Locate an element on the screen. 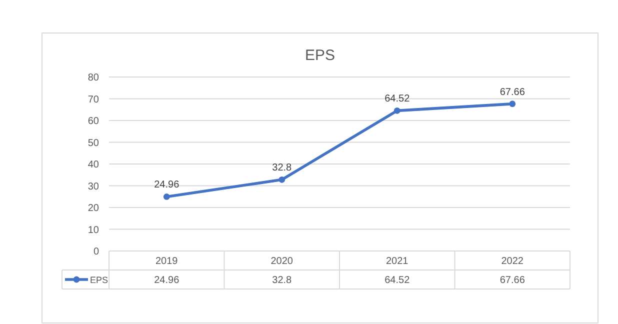  data-label: 67.66 is located at coordinates (513, 92).